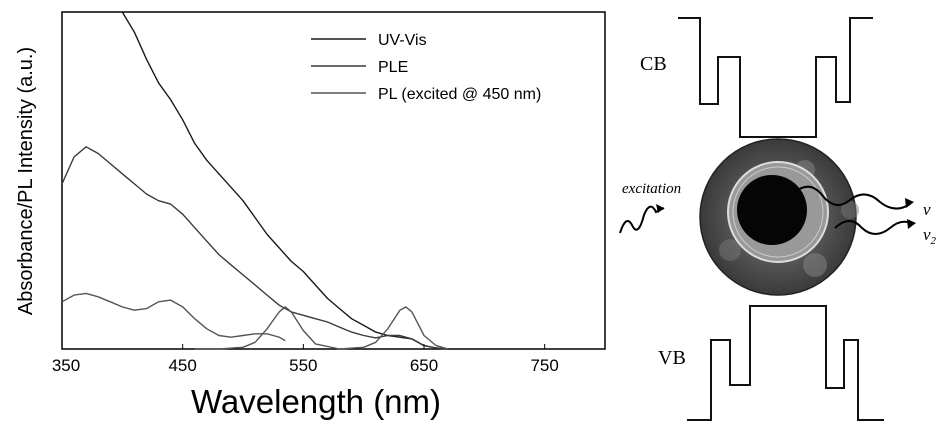 This screenshot has width=943, height=426. Describe the element at coordinates (775, 77) in the screenshot. I see `conduction-band-profile` at that location.